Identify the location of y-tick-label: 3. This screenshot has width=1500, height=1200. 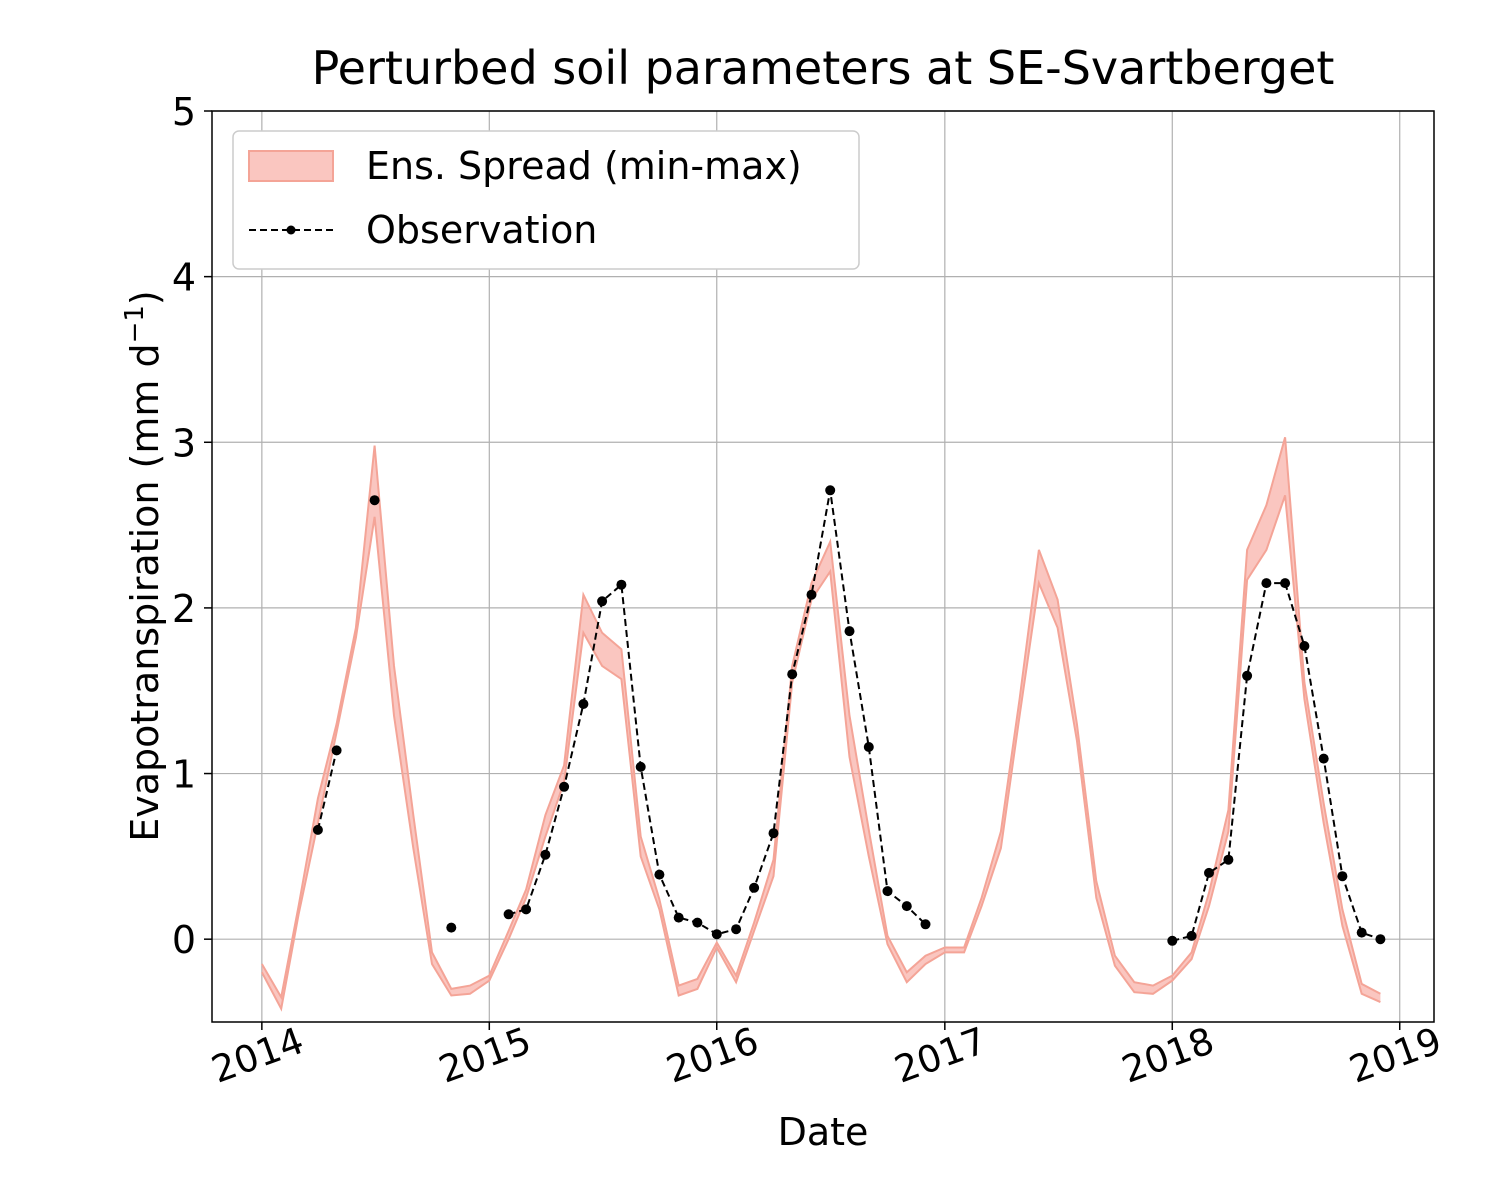
(184, 443).